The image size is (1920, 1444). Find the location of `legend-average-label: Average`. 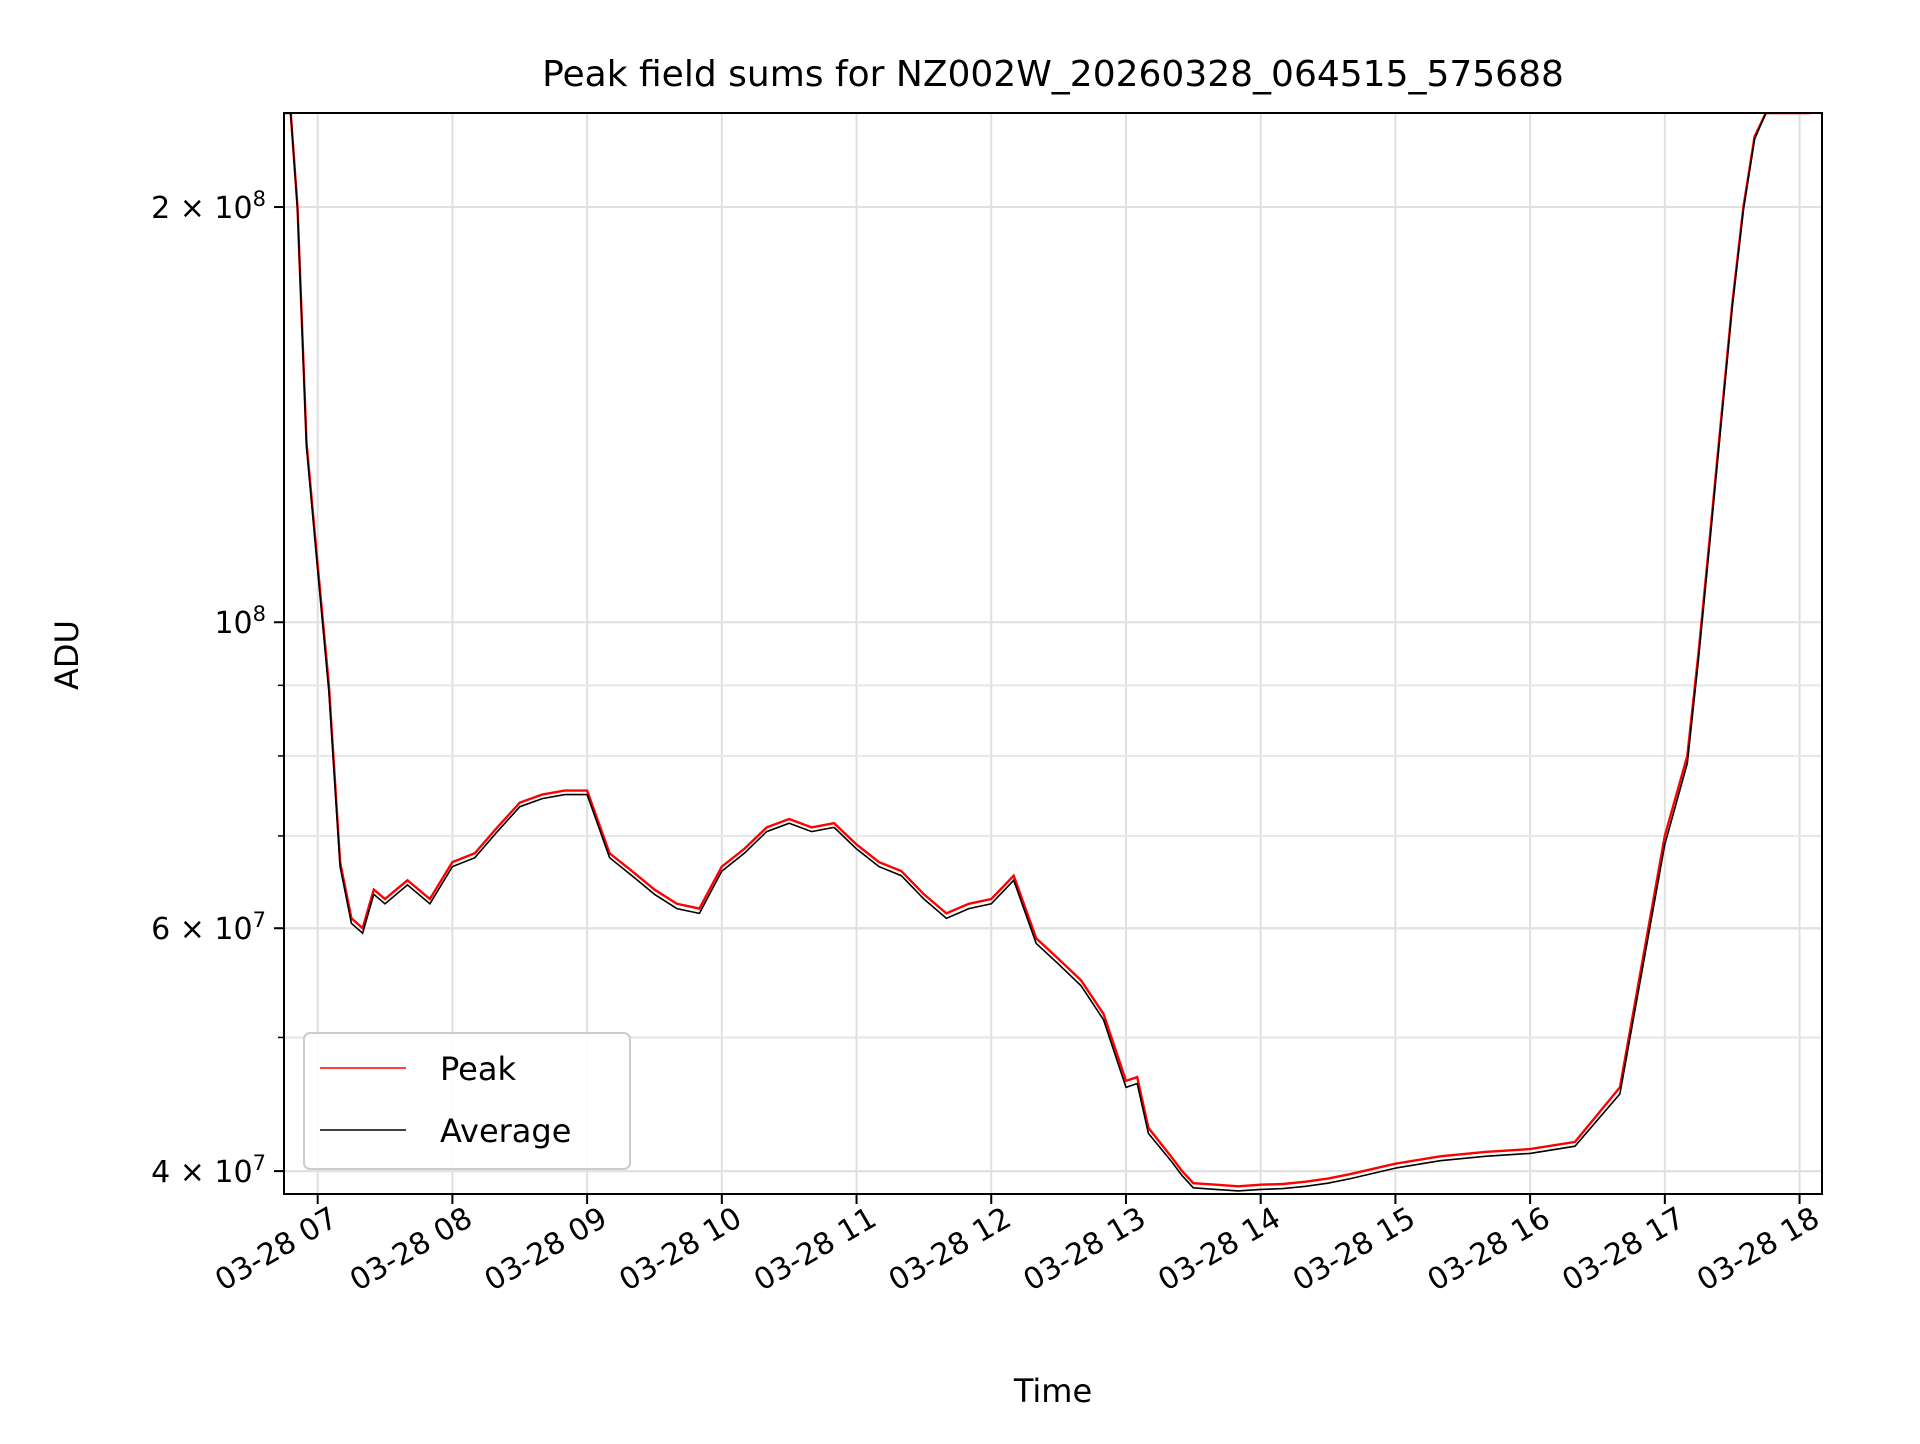

legend-average-label: Average is located at coordinates (505, 1131).